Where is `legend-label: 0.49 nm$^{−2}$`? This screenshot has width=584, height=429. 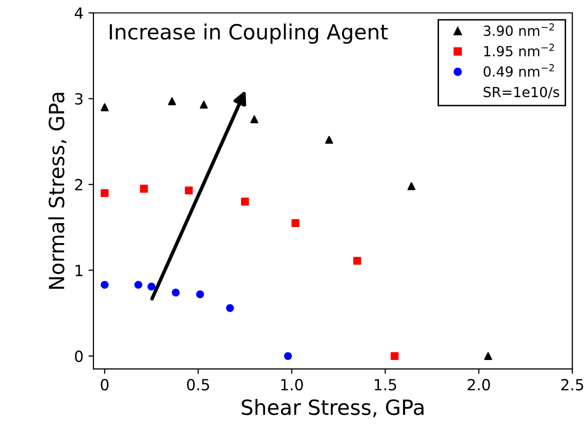 legend-label: 0.49 nm$^{−2}$ is located at coordinates (519, 70).